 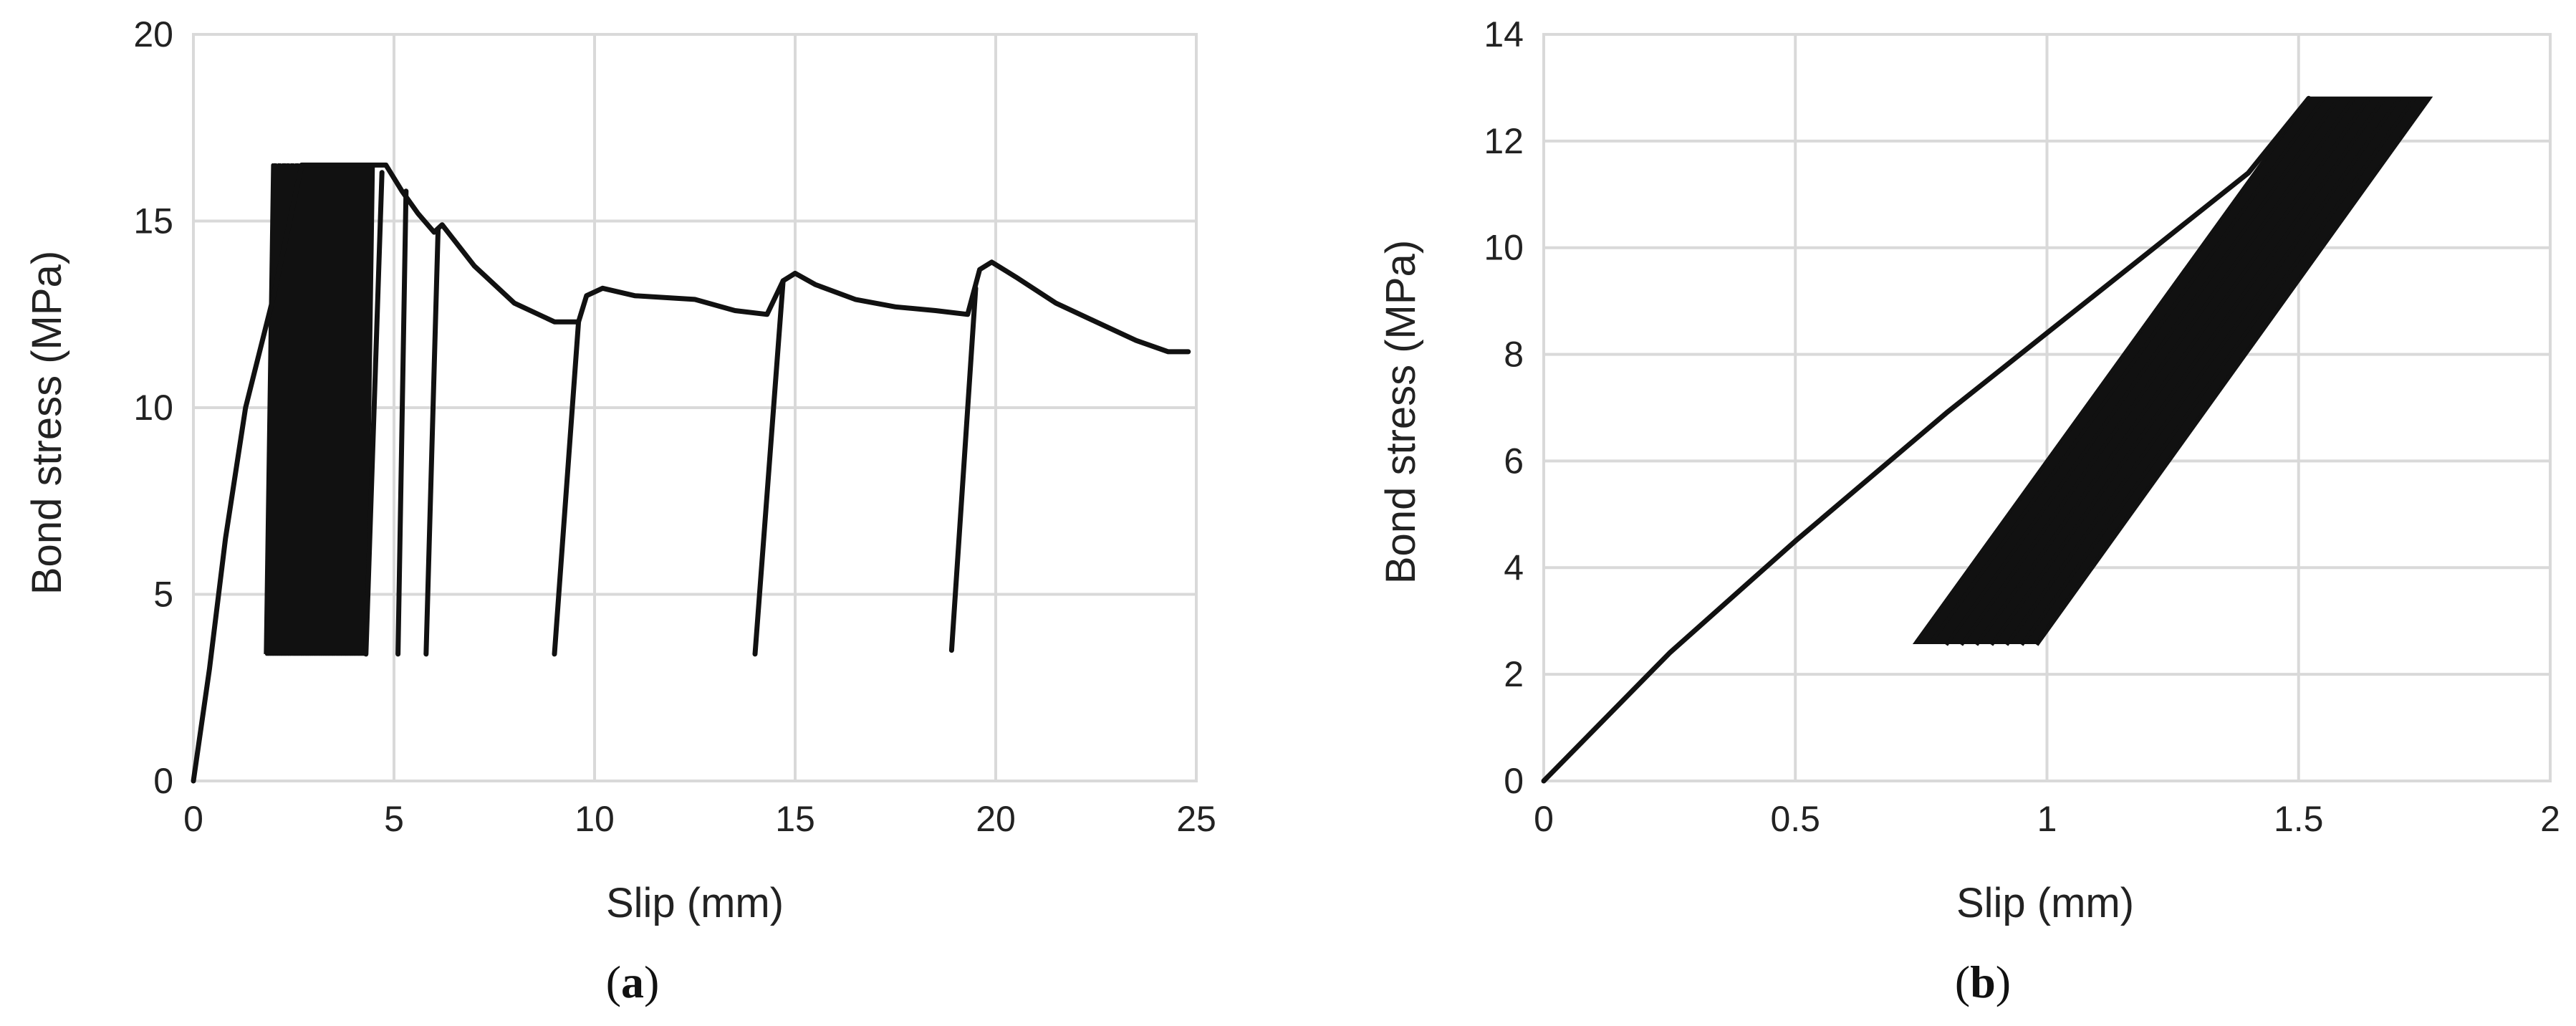 I want to click on y-axis-title-a: Bond stress (MPa), so click(x=47, y=423).